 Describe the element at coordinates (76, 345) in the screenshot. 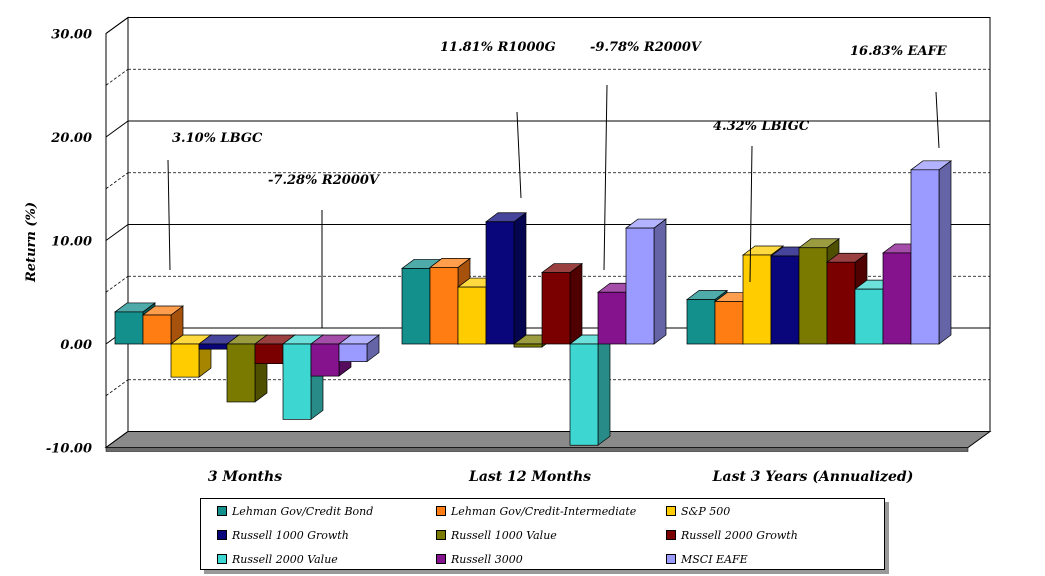

I see `y-tick-label-3: 0.00` at that location.